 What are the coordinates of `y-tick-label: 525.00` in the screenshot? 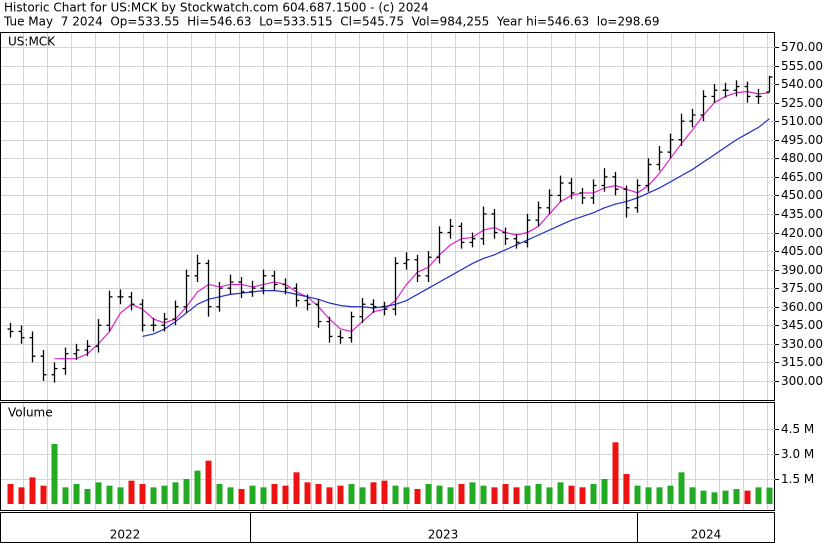 It's located at (802, 103).